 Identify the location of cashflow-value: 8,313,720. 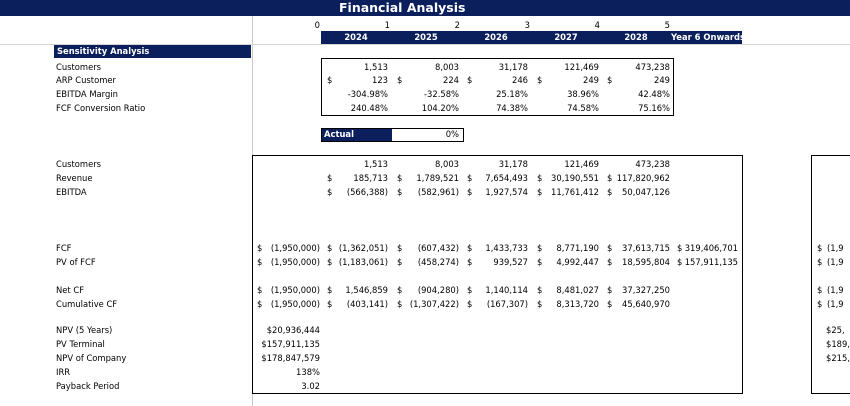
(577, 304).